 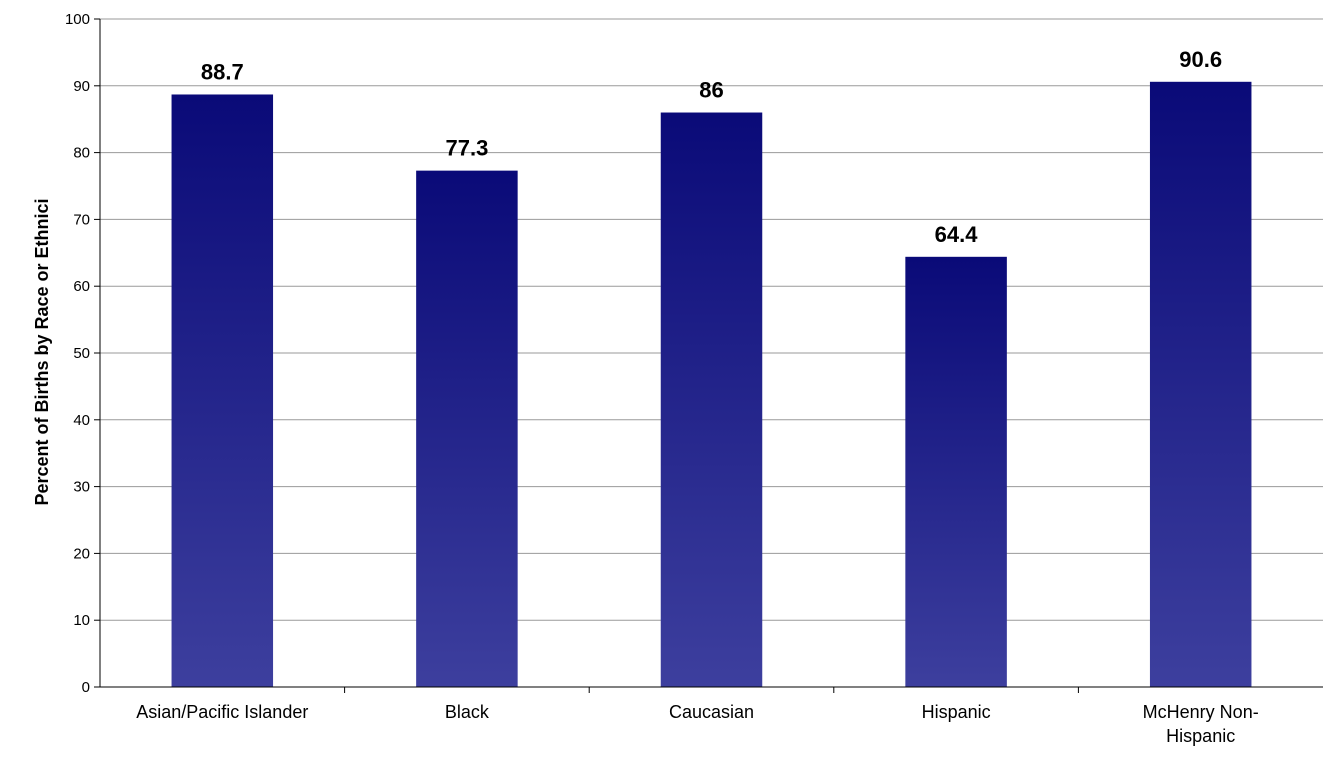 I want to click on y-axis-title: Percent of Births by Race or Ethnici, so click(x=42, y=351).